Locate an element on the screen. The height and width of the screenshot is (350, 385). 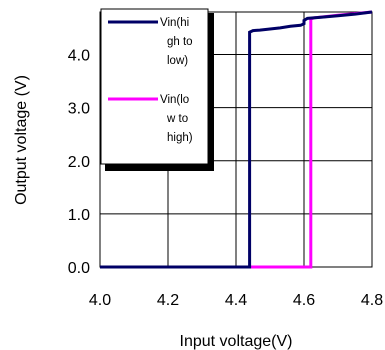
legend-text-line: Vin(hi is located at coordinates (174, 23).